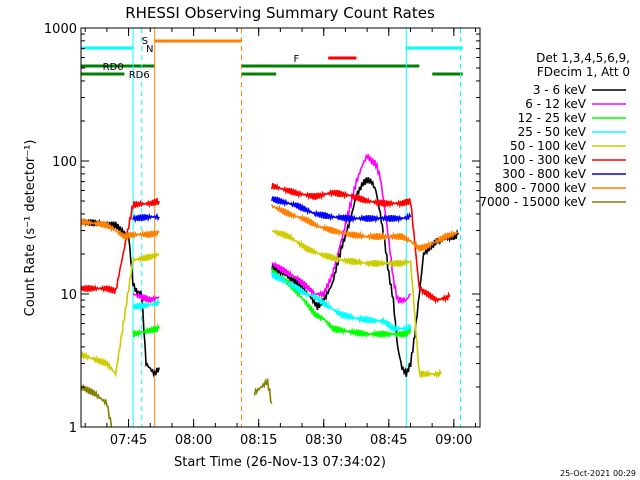  I want to click on legend-entry-label: 6 - 12 keV, so click(556, 104).